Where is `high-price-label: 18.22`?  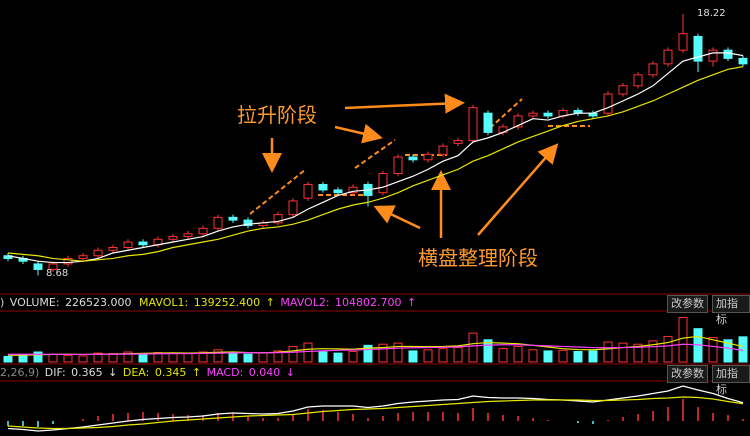
high-price-label: 18.22 is located at coordinates (711, 13).